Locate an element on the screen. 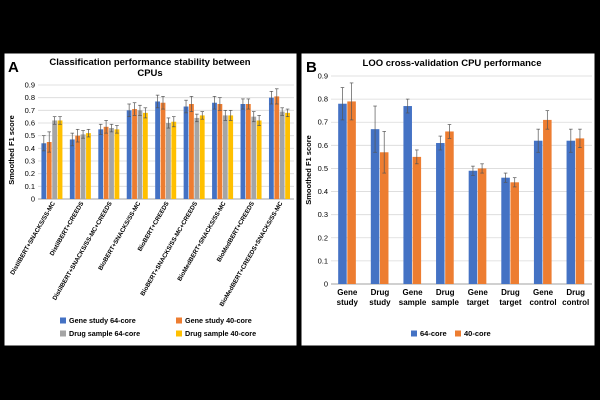 This screenshot has height=400, width=600. a-legend-label: Drug sample 64-core is located at coordinates (104, 333).